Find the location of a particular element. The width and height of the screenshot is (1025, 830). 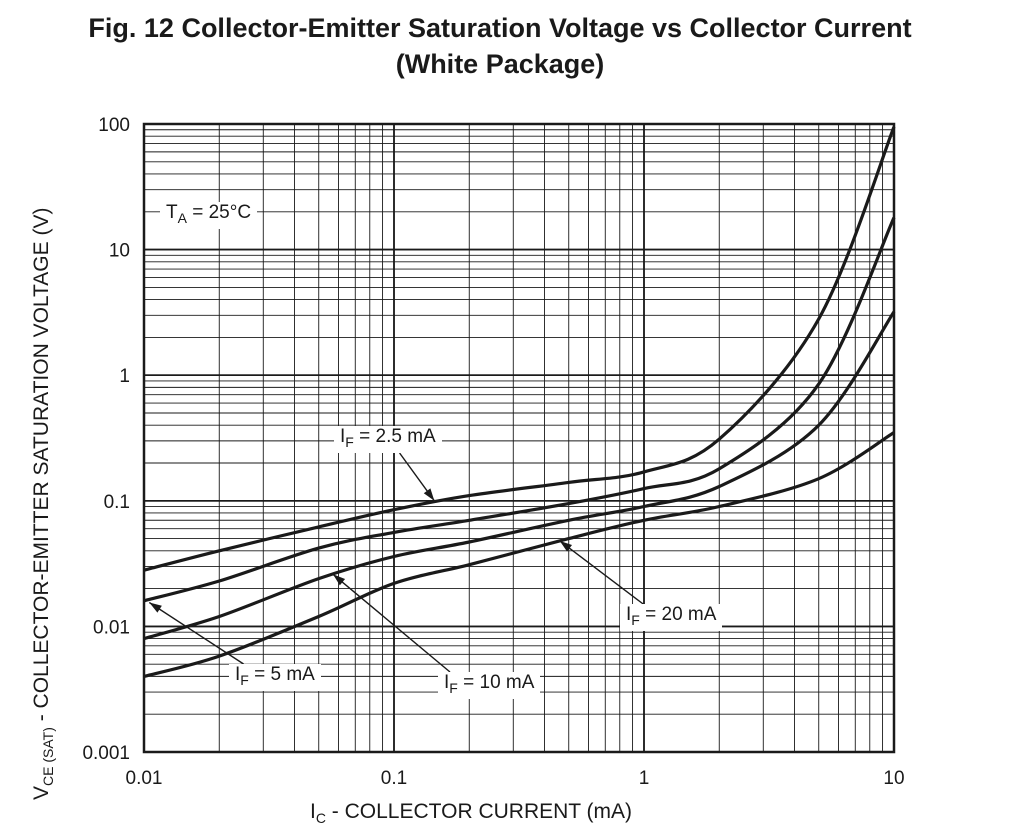

y-tick-label: 1 is located at coordinates (124, 376).